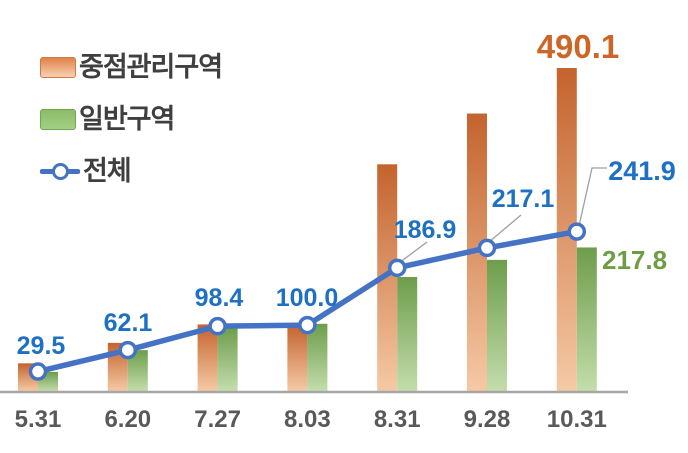 This screenshot has width=688, height=453. Describe the element at coordinates (307, 298) in the screenshot. I see `total-value-label: 100.0` at that location.